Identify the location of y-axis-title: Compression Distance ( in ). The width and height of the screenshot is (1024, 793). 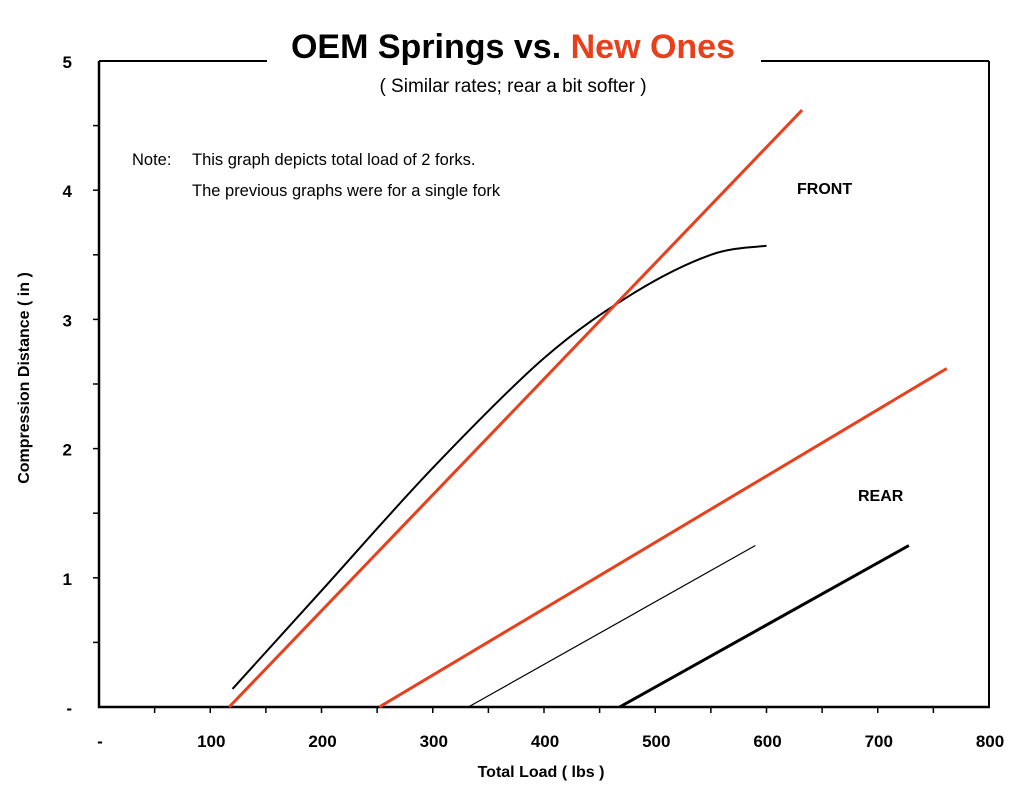
(24, 378).